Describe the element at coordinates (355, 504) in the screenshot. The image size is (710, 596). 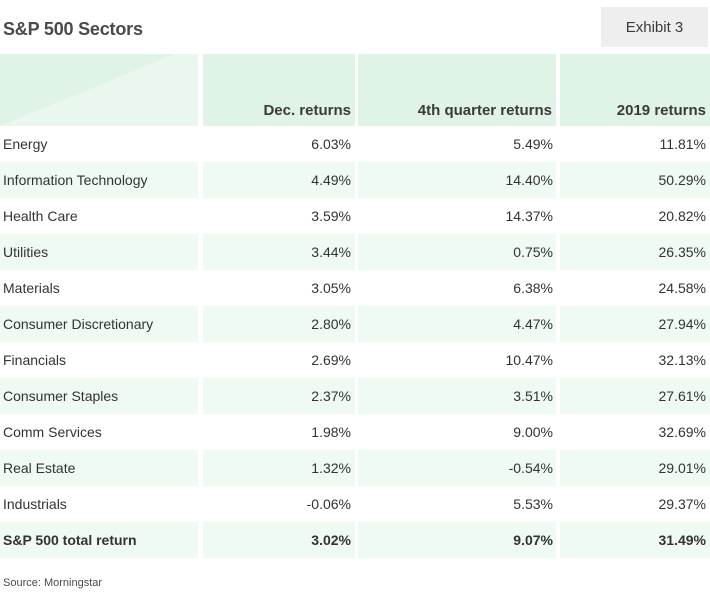
I see `table-row: Industrials -0.06% 5.53% 29.37%` at that location.